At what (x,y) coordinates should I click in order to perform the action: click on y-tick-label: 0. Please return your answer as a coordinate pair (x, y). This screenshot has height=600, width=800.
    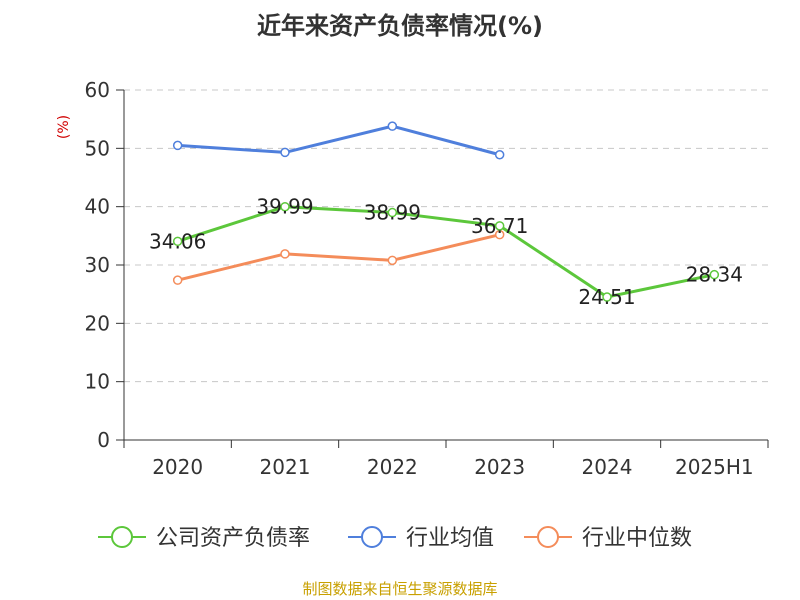
    Looking at the image, I should click on (103, 440).